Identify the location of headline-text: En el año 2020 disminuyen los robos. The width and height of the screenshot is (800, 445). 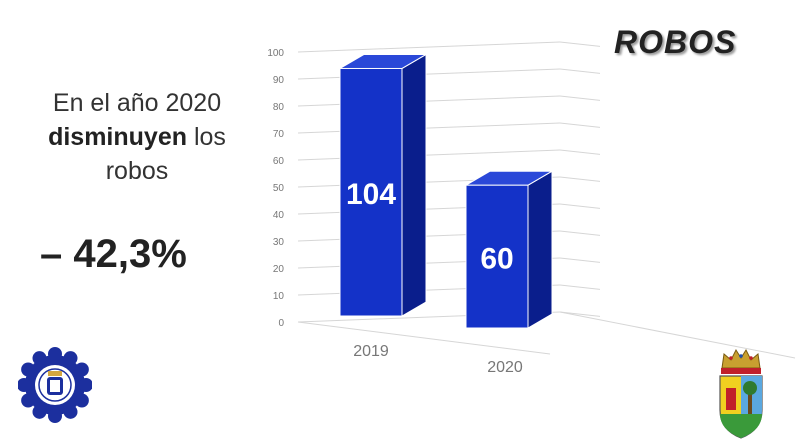
(137, 137).